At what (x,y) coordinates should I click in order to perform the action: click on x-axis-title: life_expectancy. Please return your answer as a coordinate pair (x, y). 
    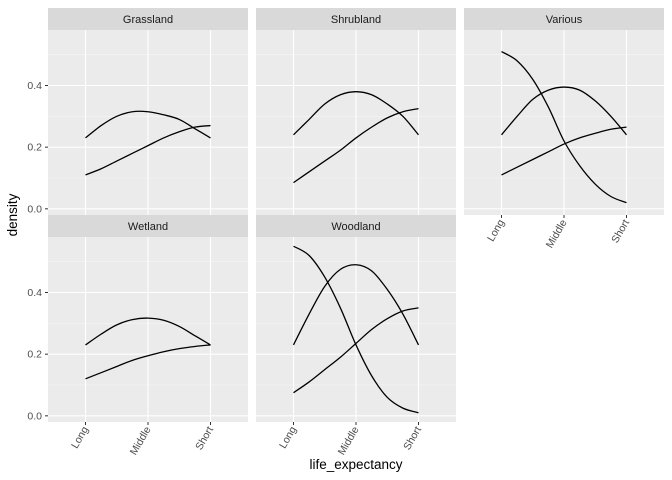
    Looking at the image, I should click on (355, 464).